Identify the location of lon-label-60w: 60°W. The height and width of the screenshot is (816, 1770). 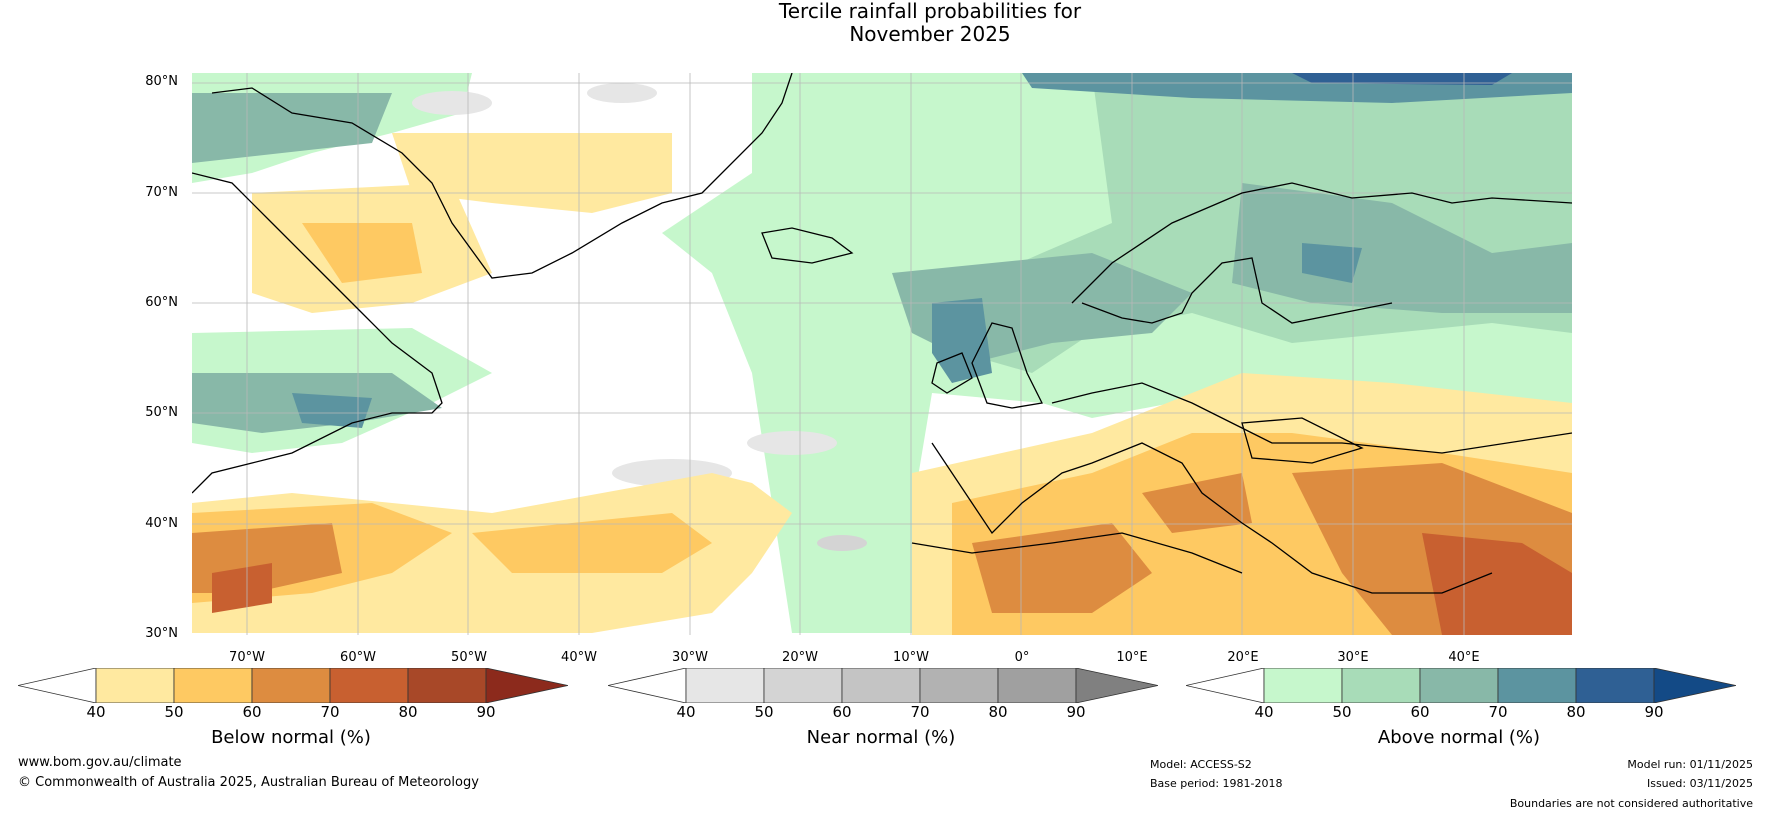
(358, 657).